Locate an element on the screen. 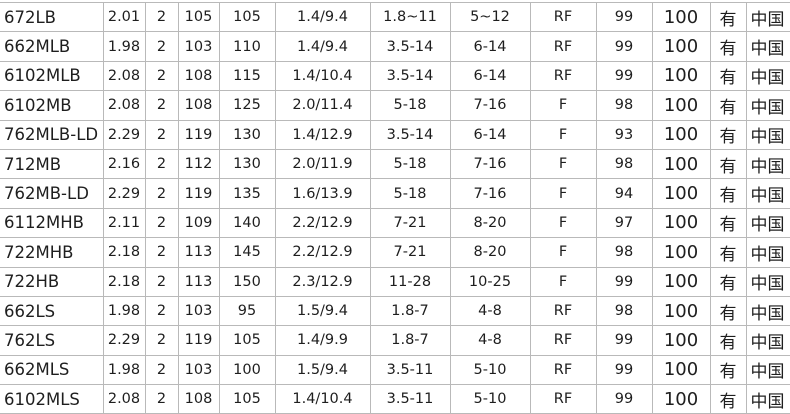  table-cell: 1.4/9.9 is located at coordinates (322, 340).